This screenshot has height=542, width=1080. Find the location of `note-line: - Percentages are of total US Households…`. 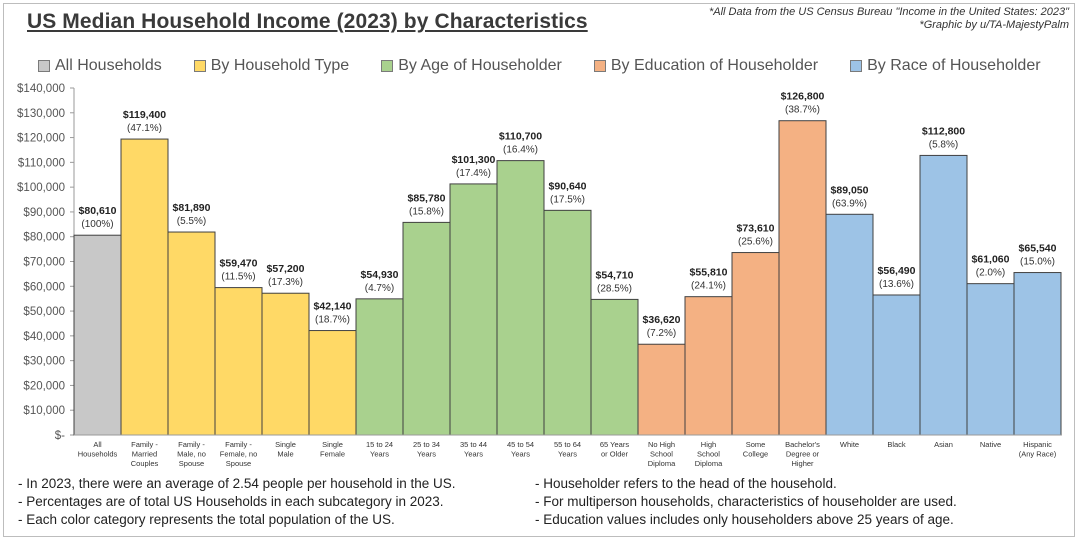

note-line: - Percentages are of total US Households… is located at coordinates (231, 501).